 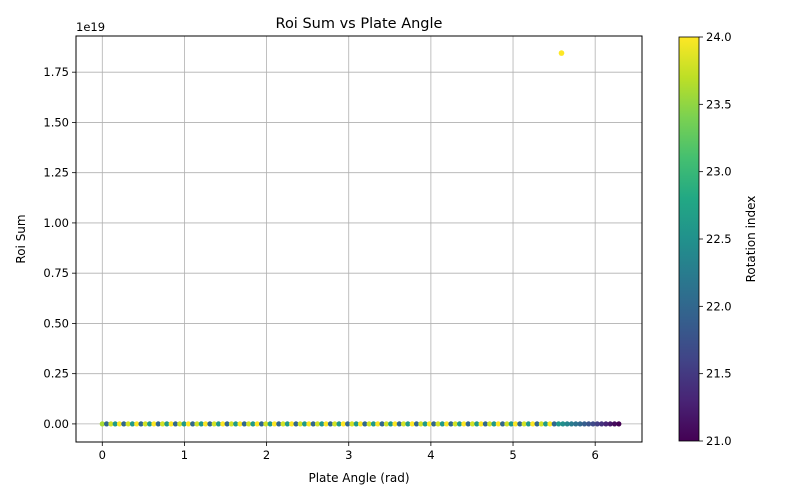 I want to click on y-tick-label: 1.75, so click(x=56, y=72).